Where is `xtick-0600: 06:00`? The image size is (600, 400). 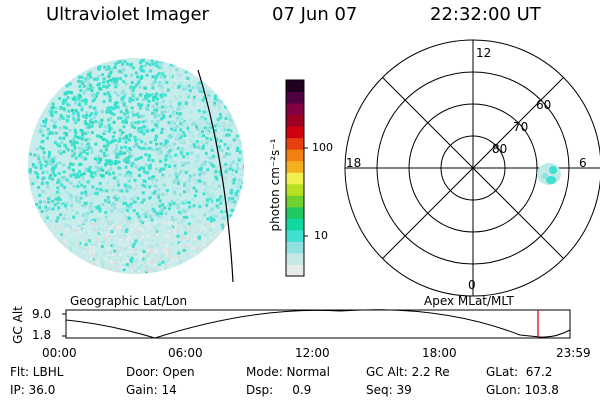 xtick-0600: 06:00 is located at coordinates (185, 353).